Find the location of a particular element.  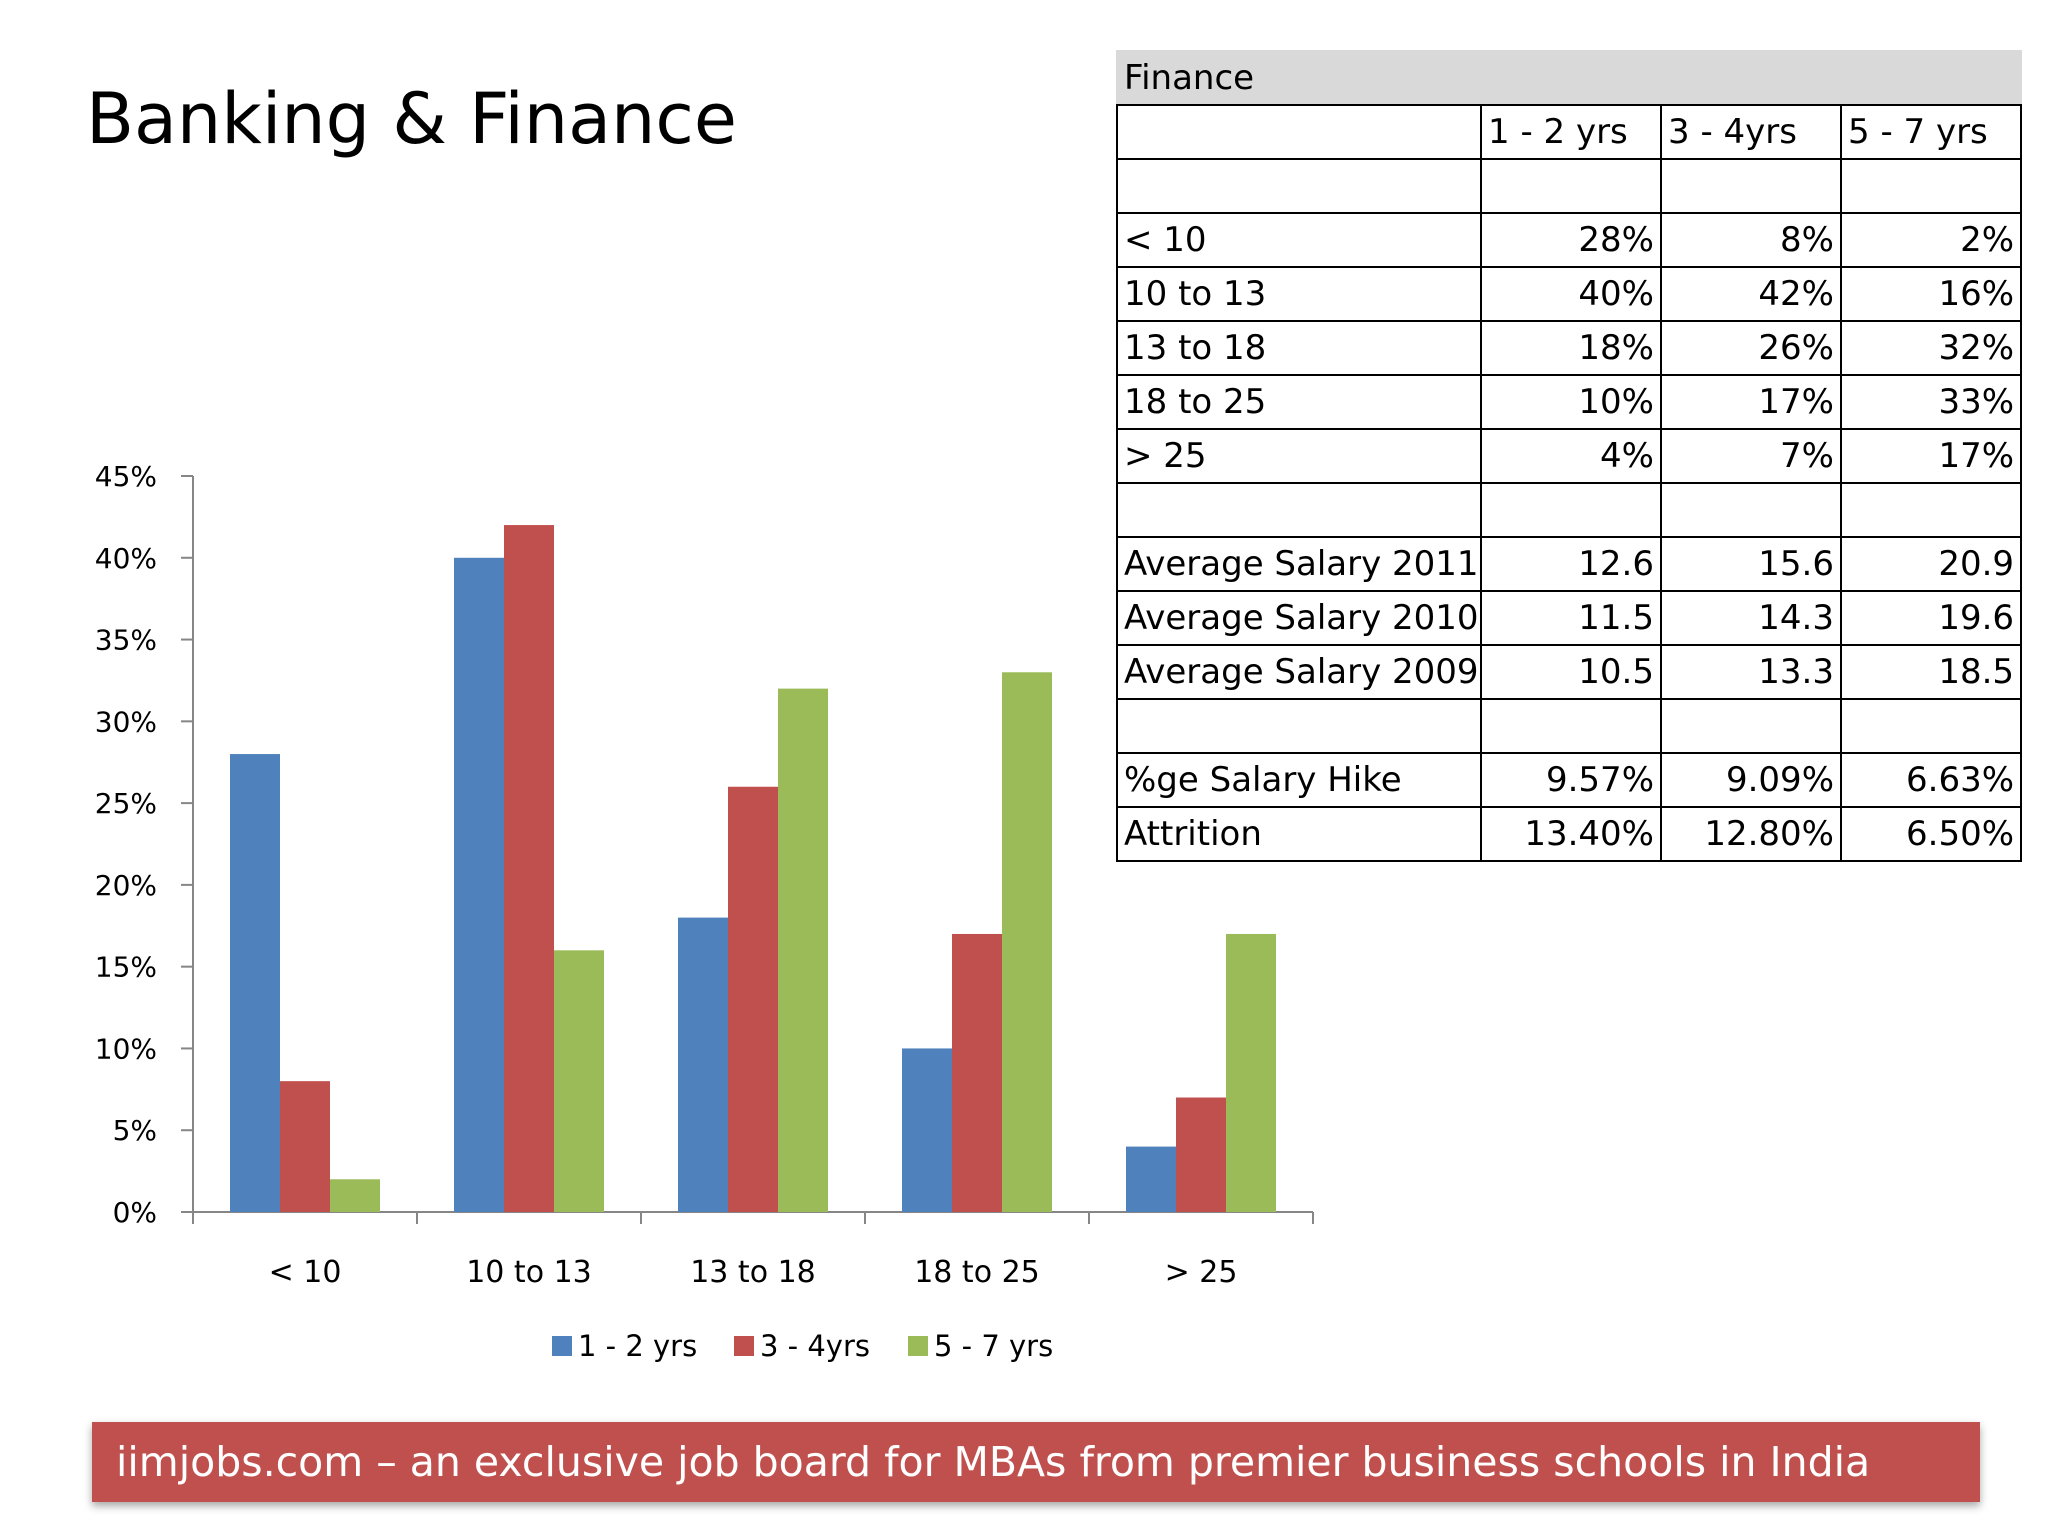

slide-title: Banking & Finance is located at coordinates (411, 119).